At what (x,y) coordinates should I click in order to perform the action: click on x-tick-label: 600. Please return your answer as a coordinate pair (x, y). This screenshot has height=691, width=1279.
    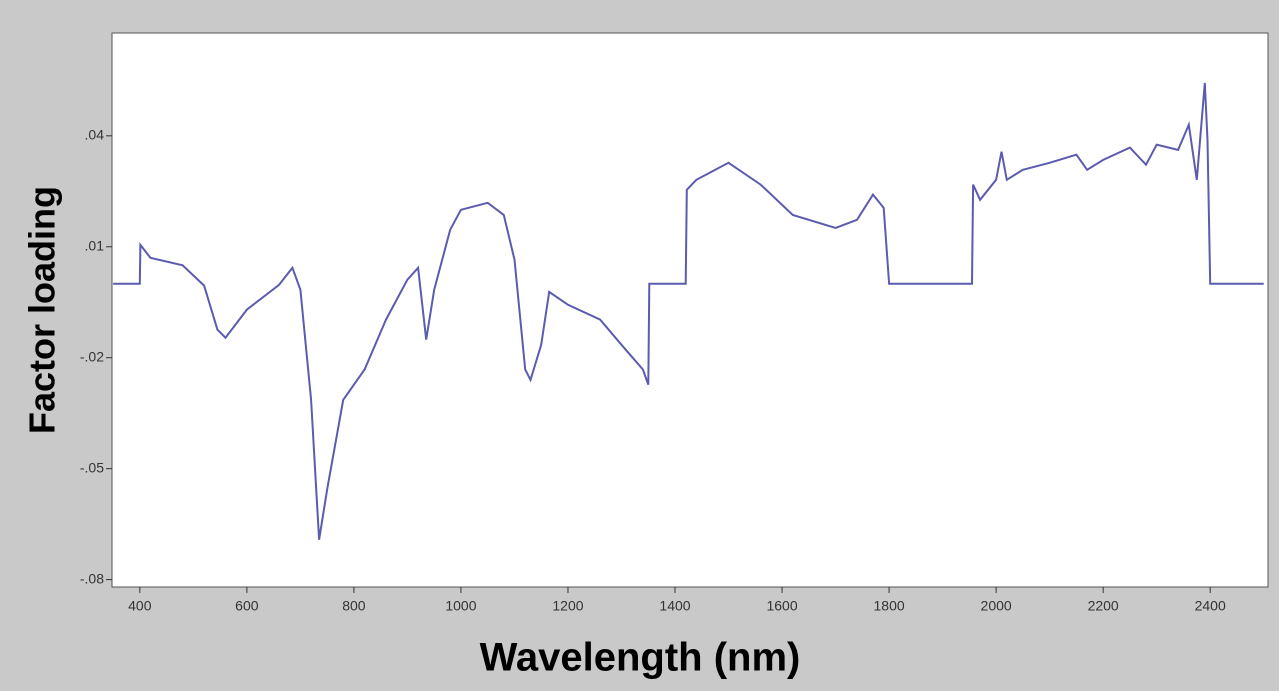
    Looking at the image, I should click on (247, 606).